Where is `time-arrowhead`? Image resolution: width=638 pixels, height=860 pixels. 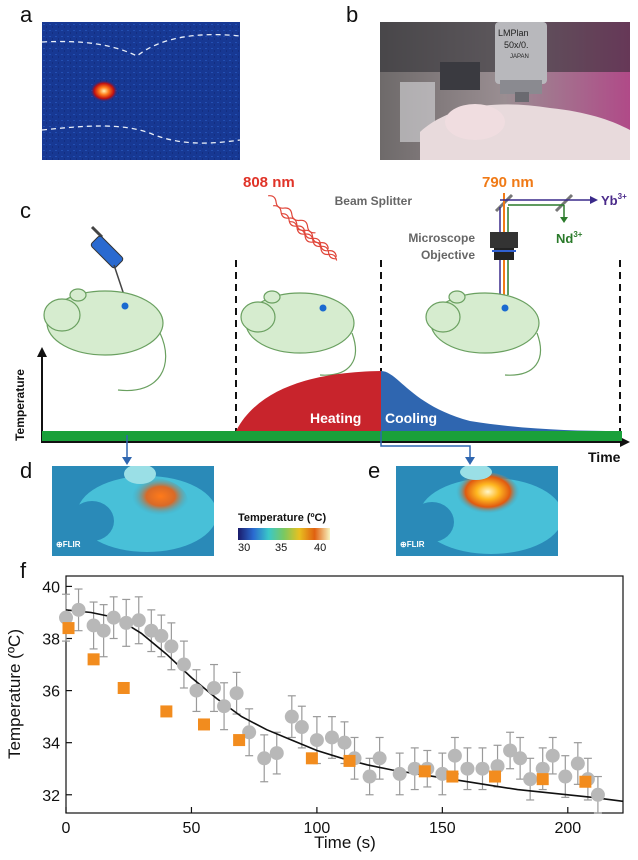
time-arrowhead is located at coordinates (625, 442).